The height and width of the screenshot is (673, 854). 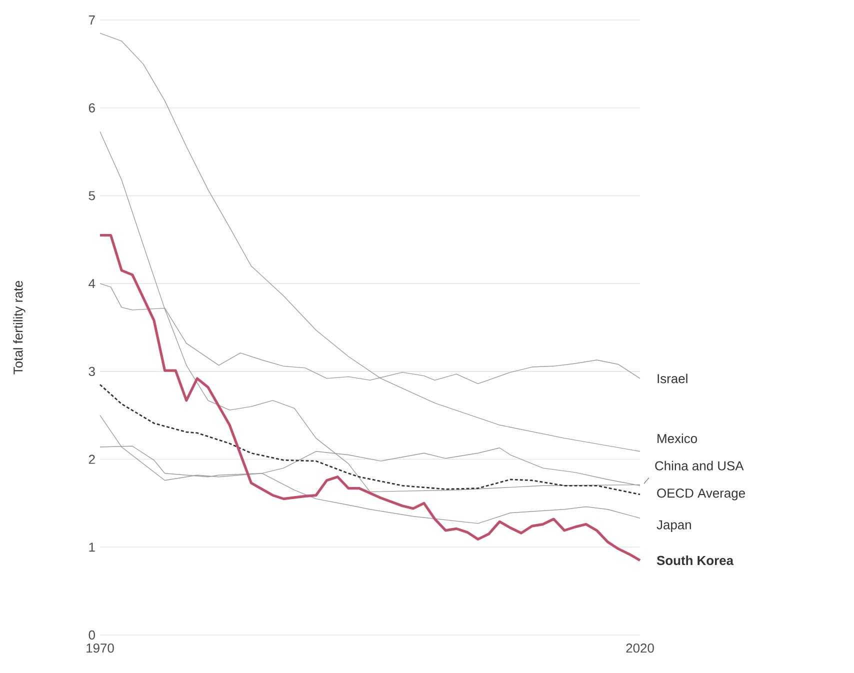 What do you see at coordinates (92, 283) in the screenshot?
I see `y-tick-label: 4` at bounding box center [92, 283].